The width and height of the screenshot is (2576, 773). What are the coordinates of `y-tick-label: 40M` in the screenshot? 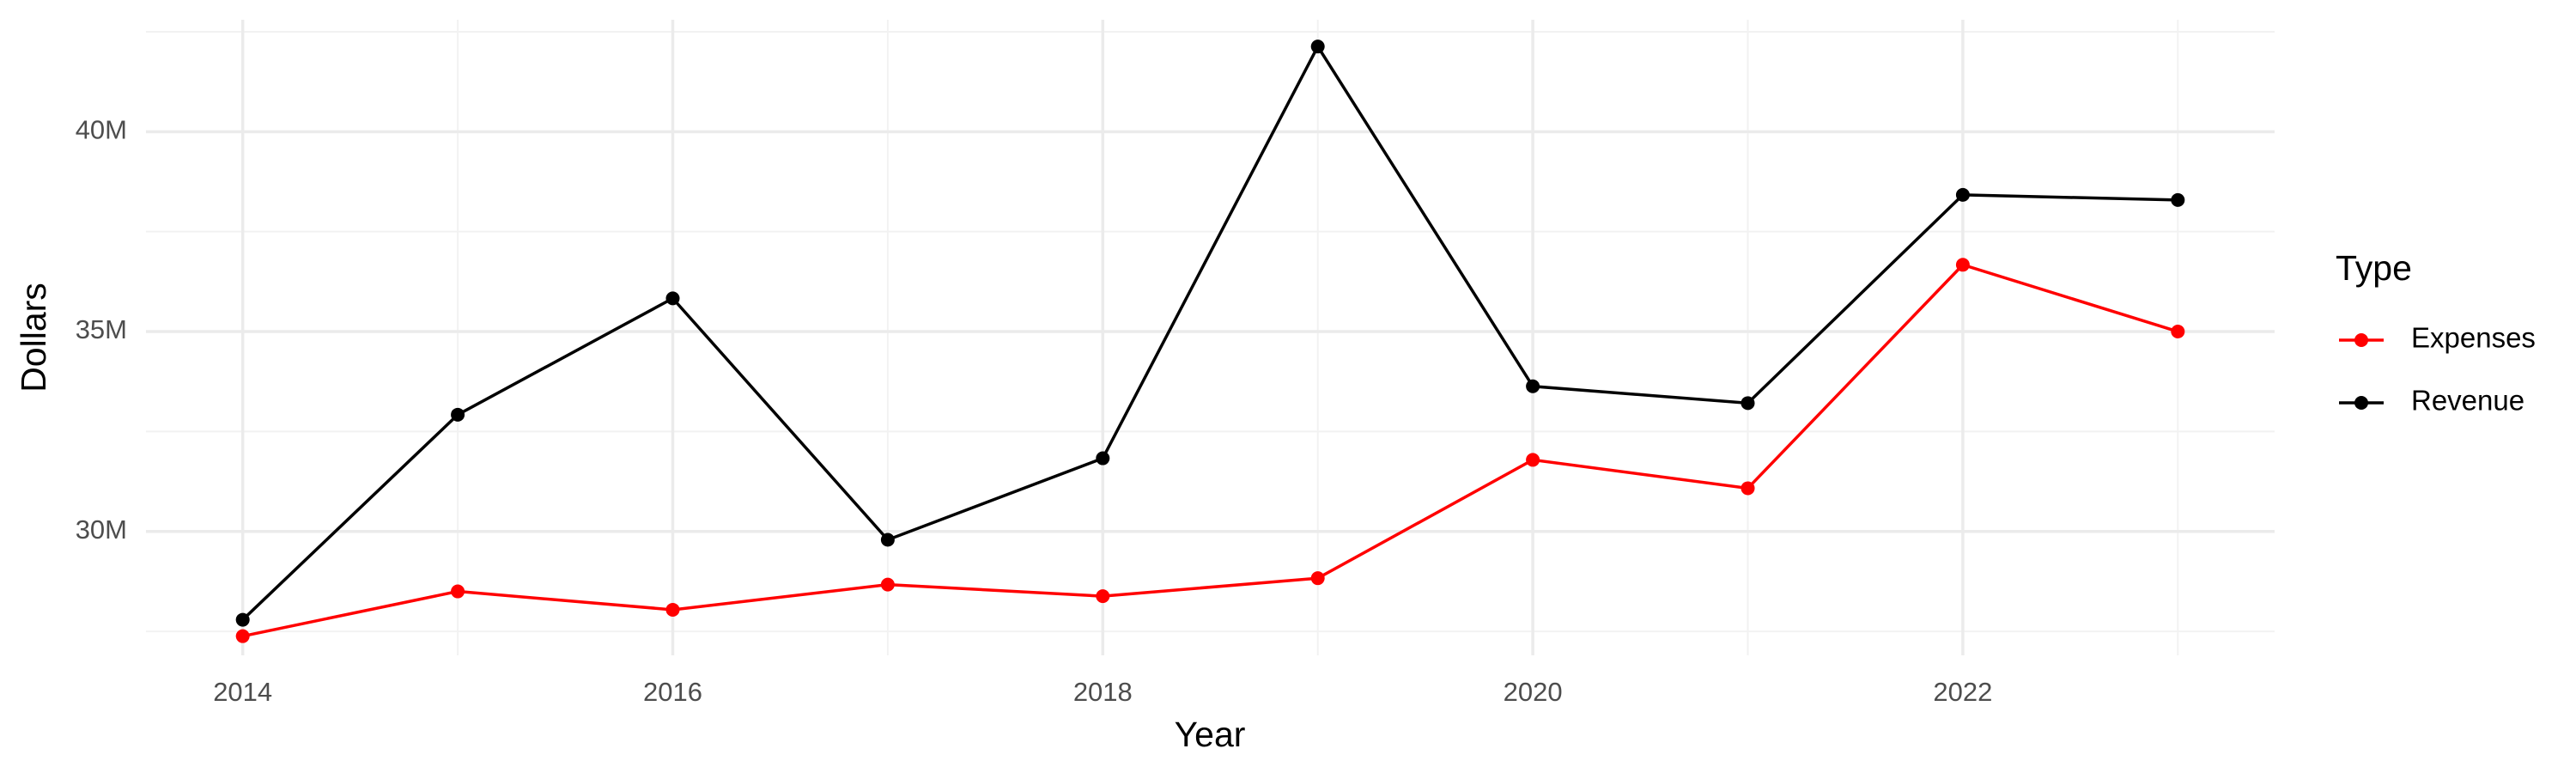 It's located at (101, 130).